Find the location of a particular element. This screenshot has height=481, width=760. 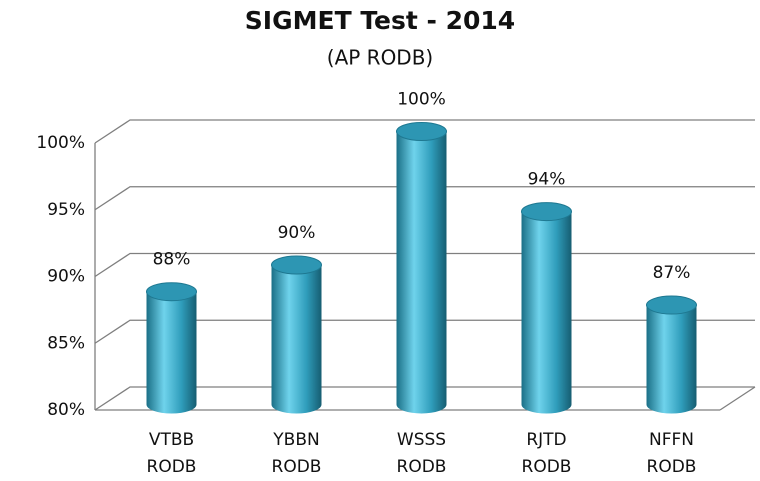

x-tick-label: RJTD is located at coordinates (546, 440).